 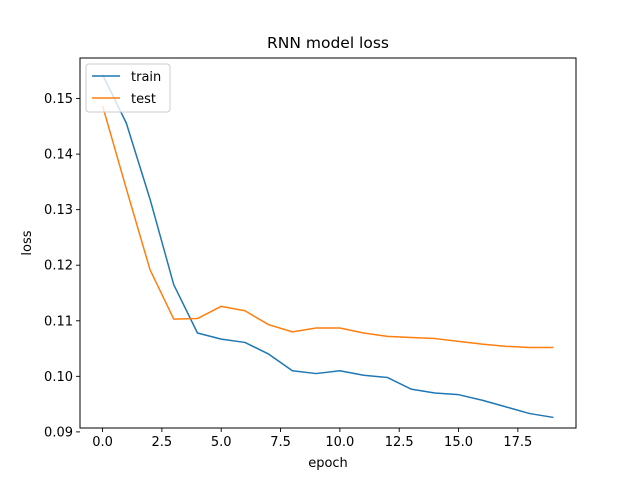 I want to click on legend-label-train: train, so click(x=146, y=77).